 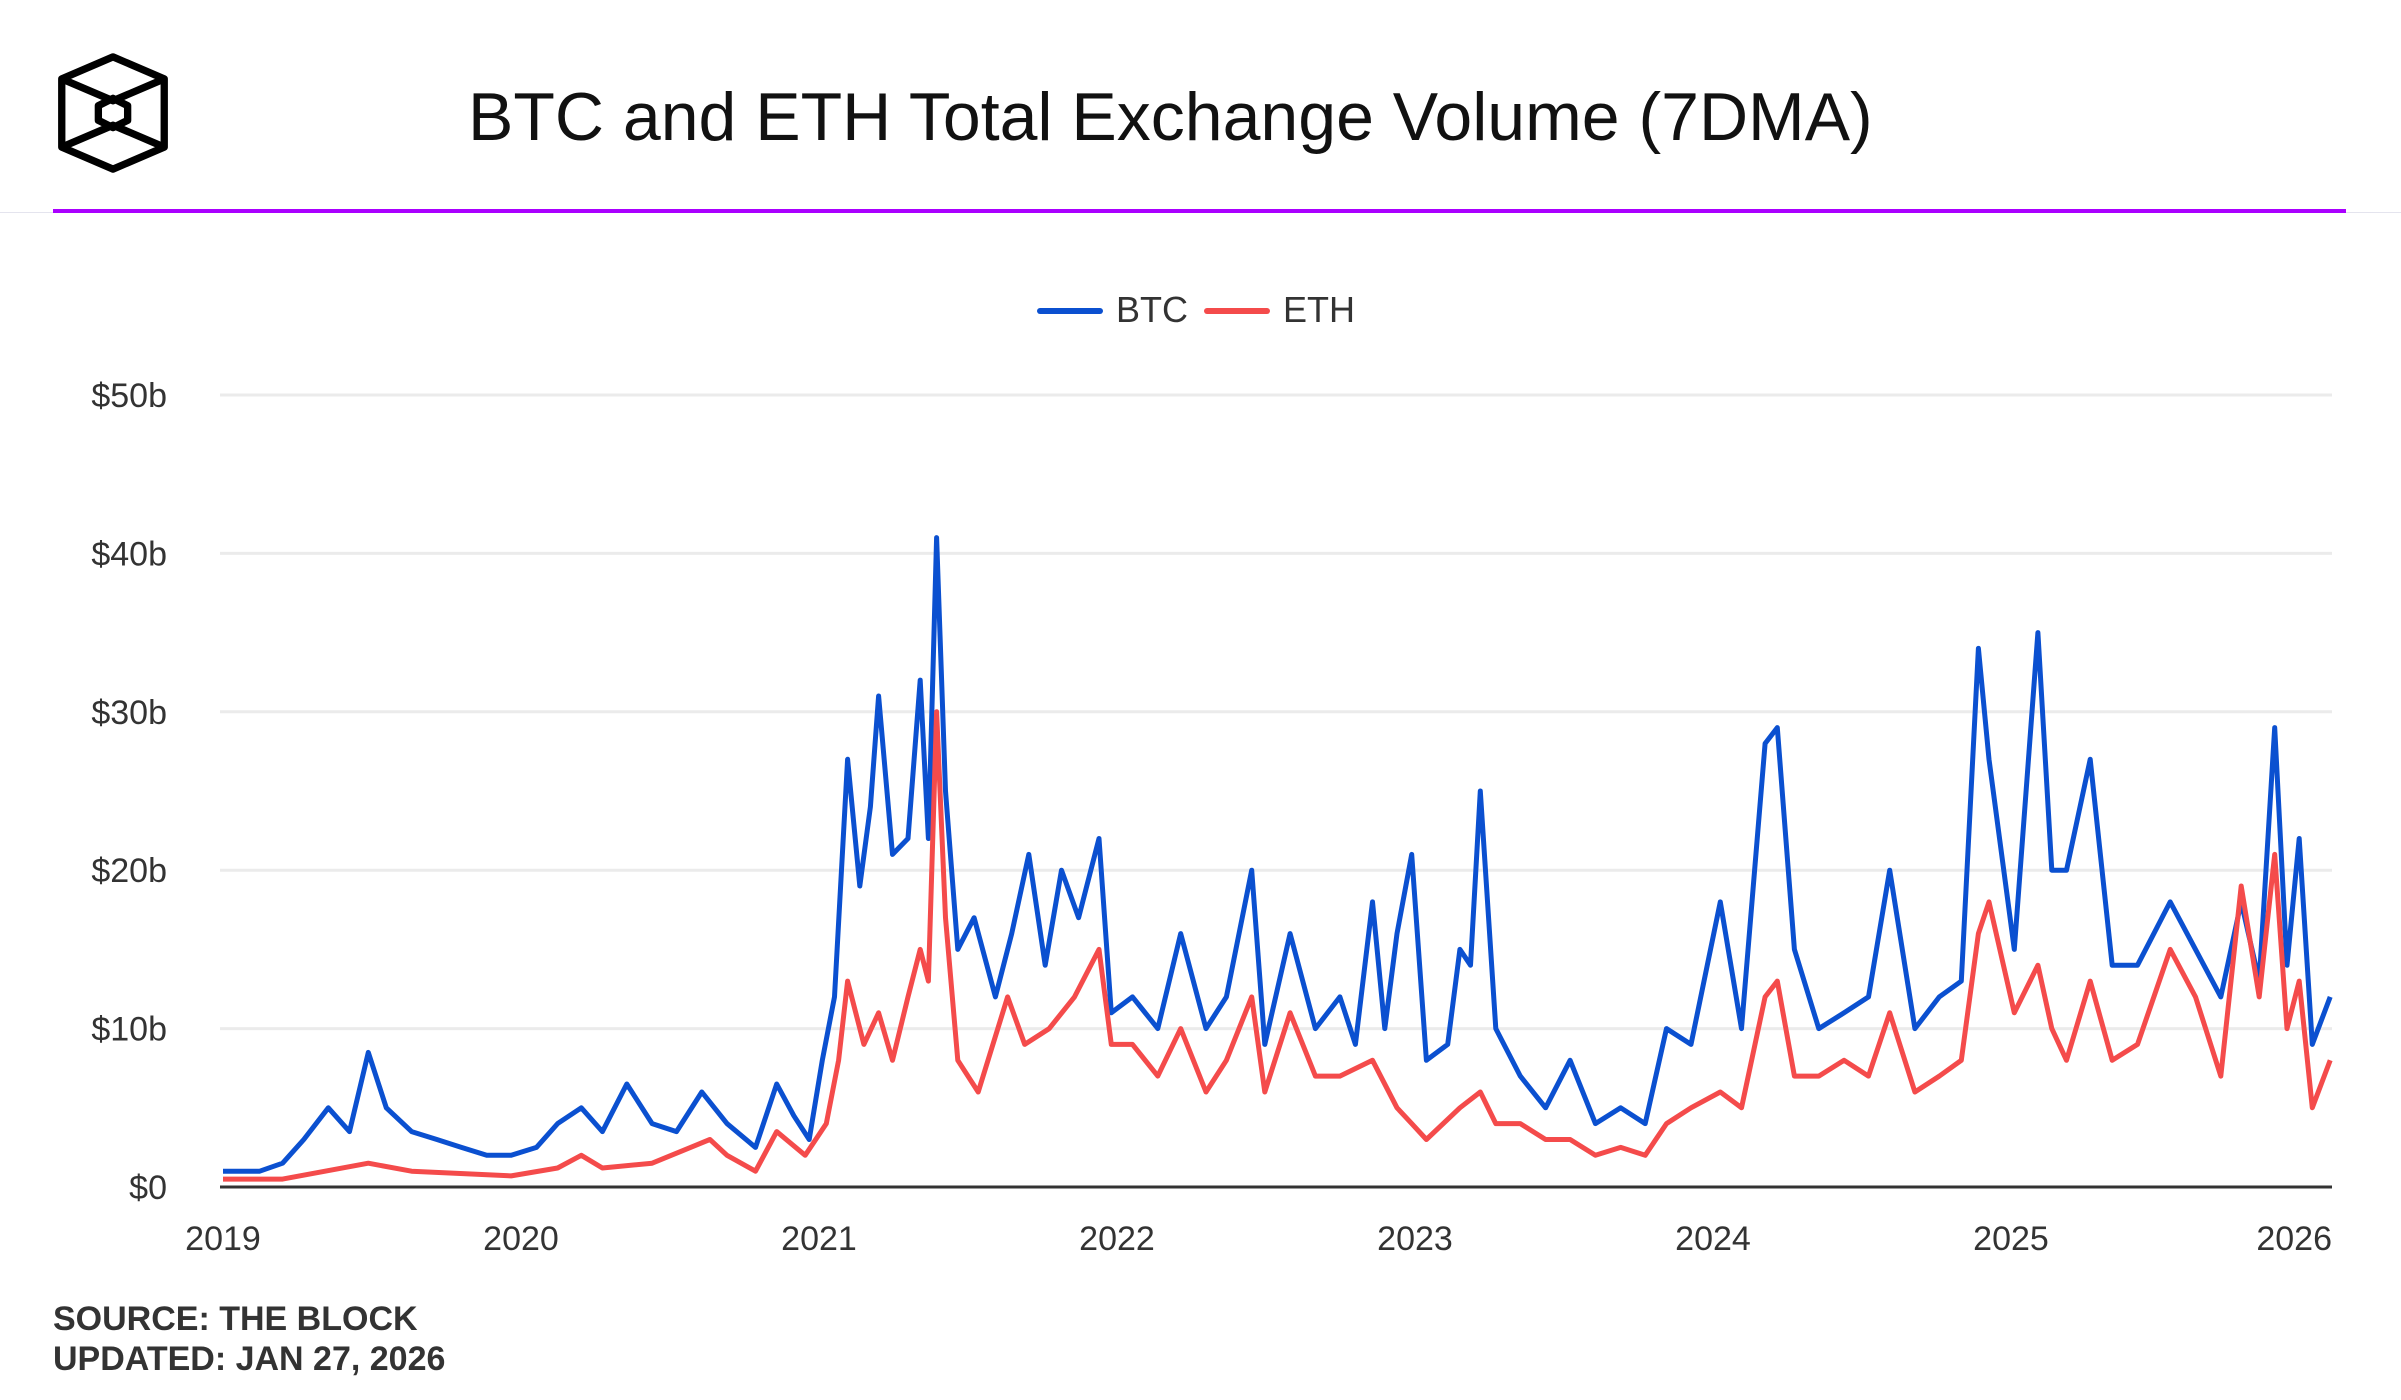 What do you see at coordinates (1319, 309) in the screenshot?
I see `legend-label-eth: ETH` at bounding box center [1319, 309].